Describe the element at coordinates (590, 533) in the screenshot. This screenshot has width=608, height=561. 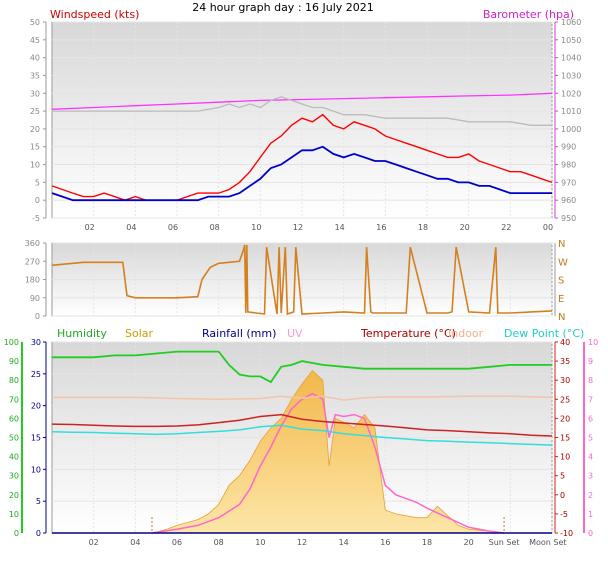
I see `uv-tick-label: 0` at that location.